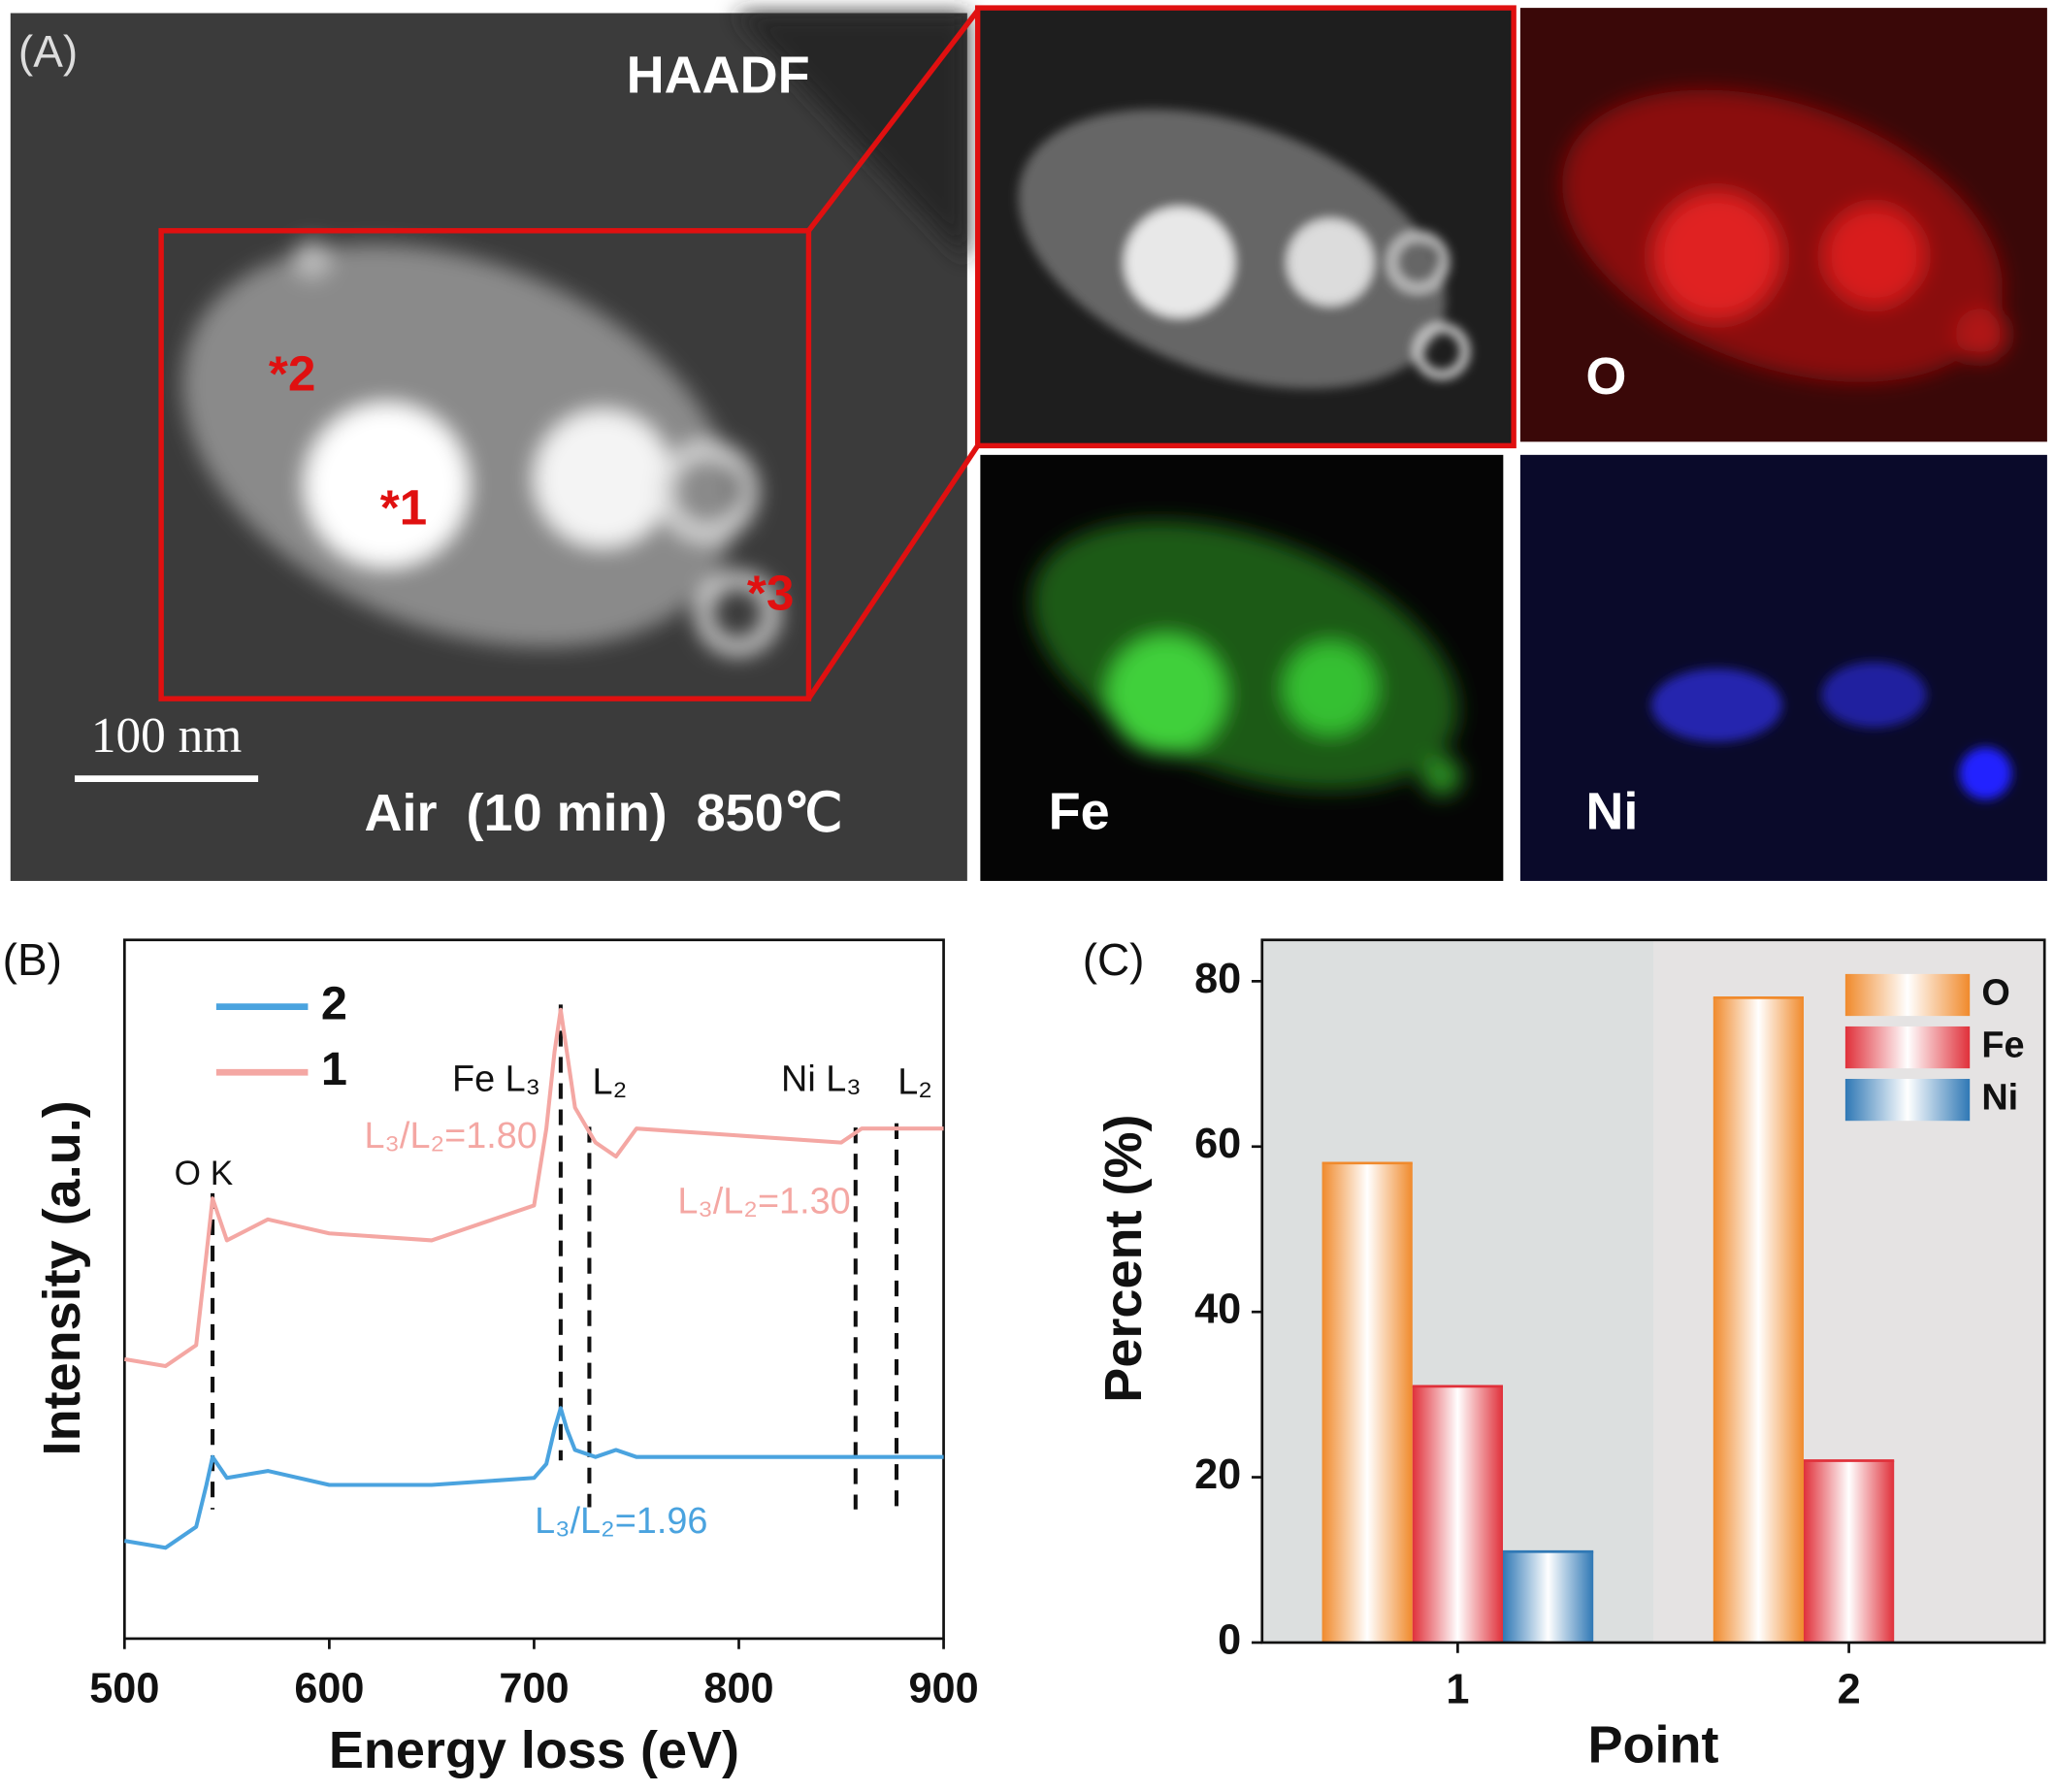 This screenshot has height=1792, width=2055. I want to click on scale-bar-label: 100 nm, so click(166, 736).